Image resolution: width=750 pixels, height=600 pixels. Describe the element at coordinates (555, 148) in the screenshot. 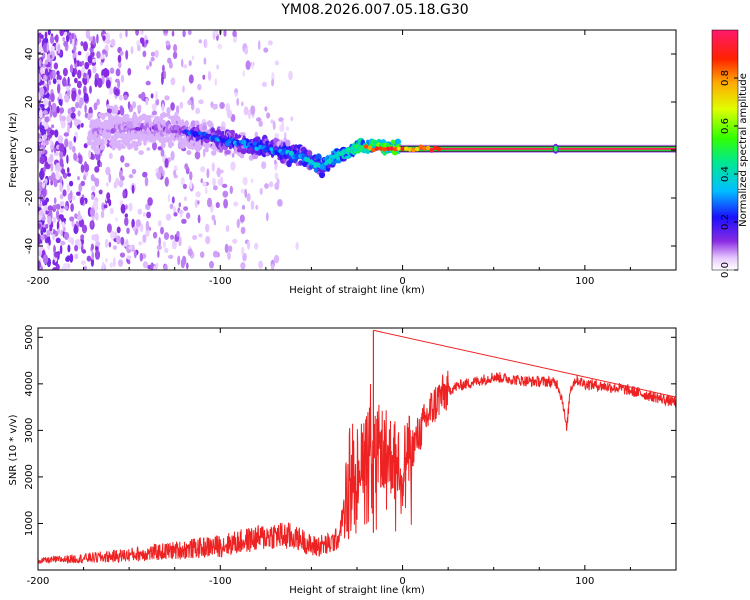

I see `band-blip` at that location.